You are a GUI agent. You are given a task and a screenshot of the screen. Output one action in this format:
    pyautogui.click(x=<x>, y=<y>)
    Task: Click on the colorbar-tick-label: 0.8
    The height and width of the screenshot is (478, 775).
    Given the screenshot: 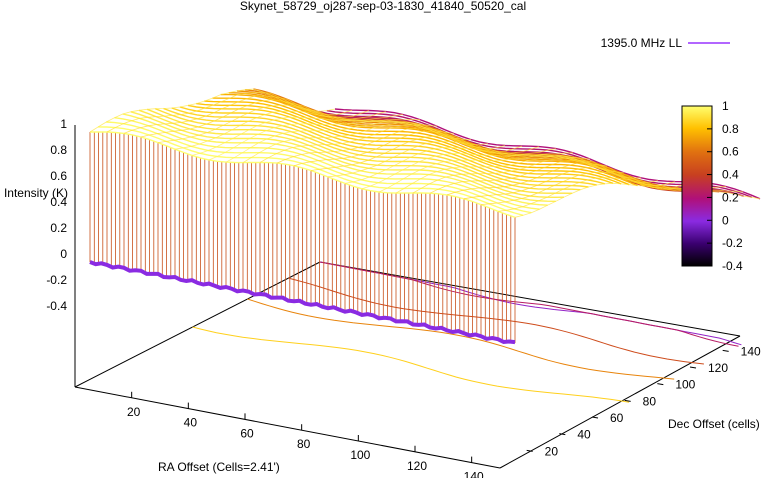 What is the action you would take?
    pyautogui.click(x=730, y=129)
    